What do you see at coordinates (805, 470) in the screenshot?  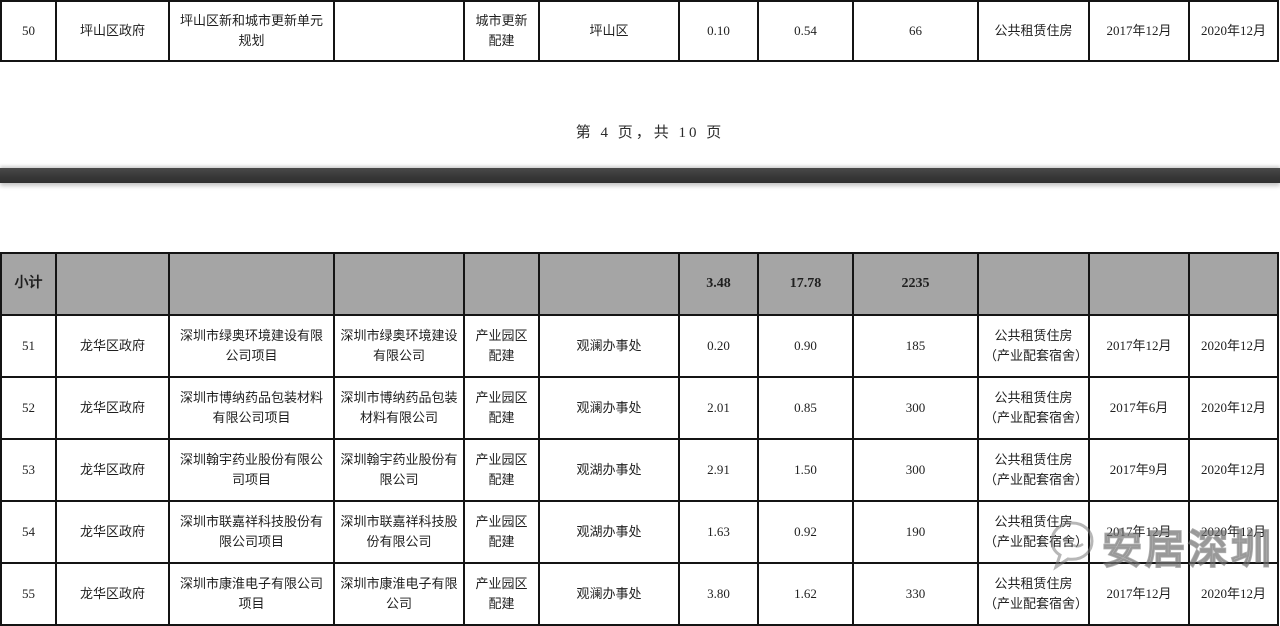 I see `cell-floor-area: 1.50` at bounding box center [805, 470].